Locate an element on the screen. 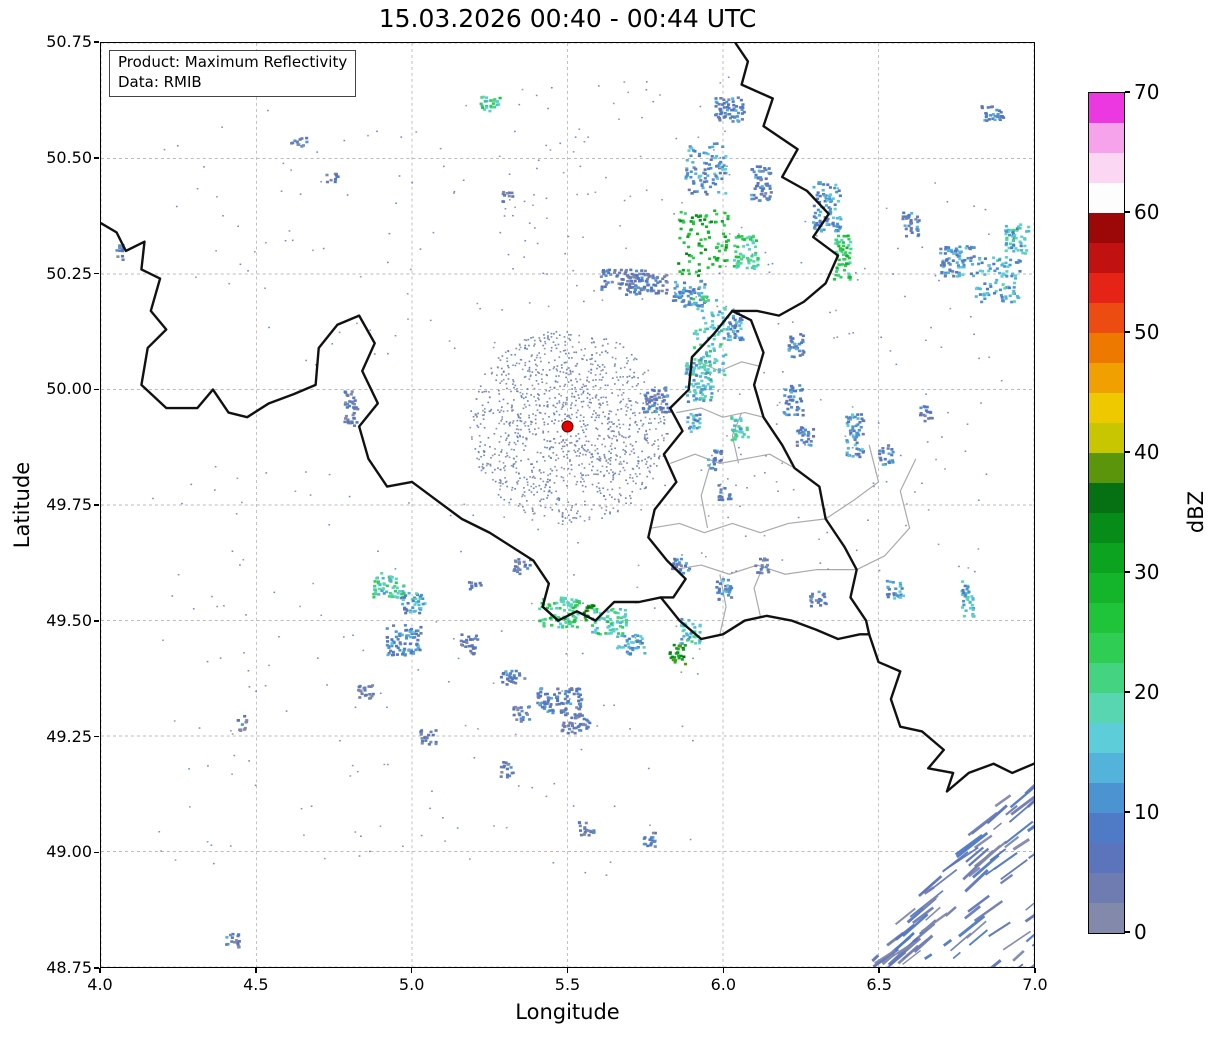 The image size is (1219, 1040). y-tick-label: 50.75 is located at coordinates (69, 41).